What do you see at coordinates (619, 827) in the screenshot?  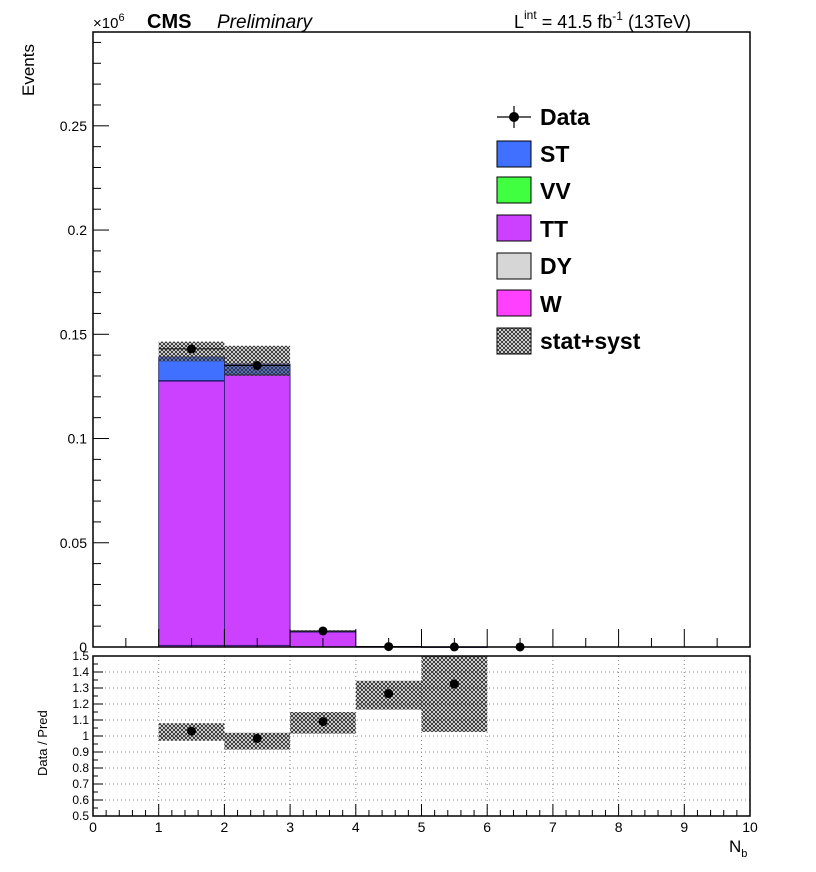 I see `x-tick-label: 8` at bounding box center [619, 827].